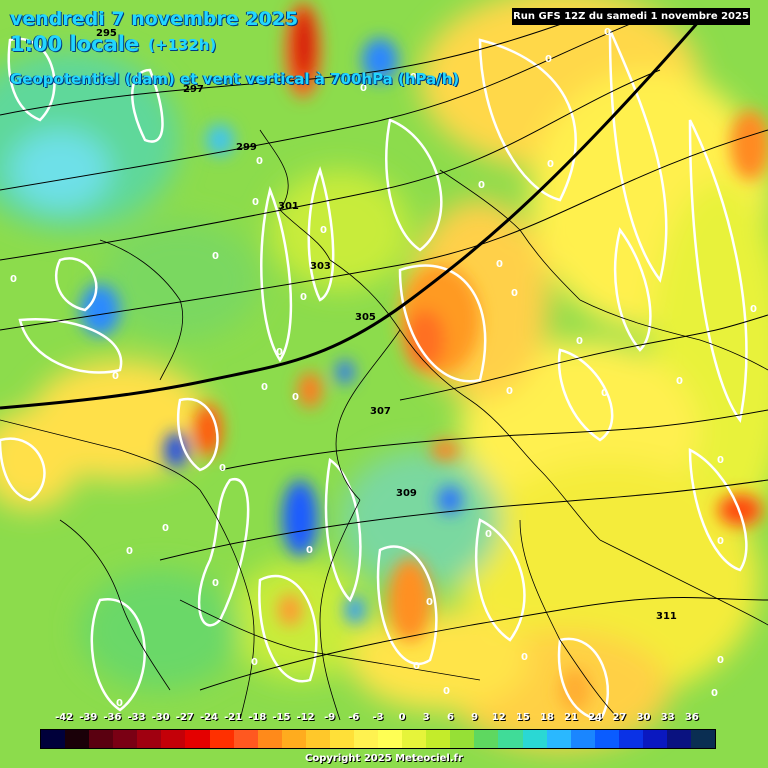 The width and height of the screenshot is (768, 768). I want to click on legend-label: 21, so click(571, 717).